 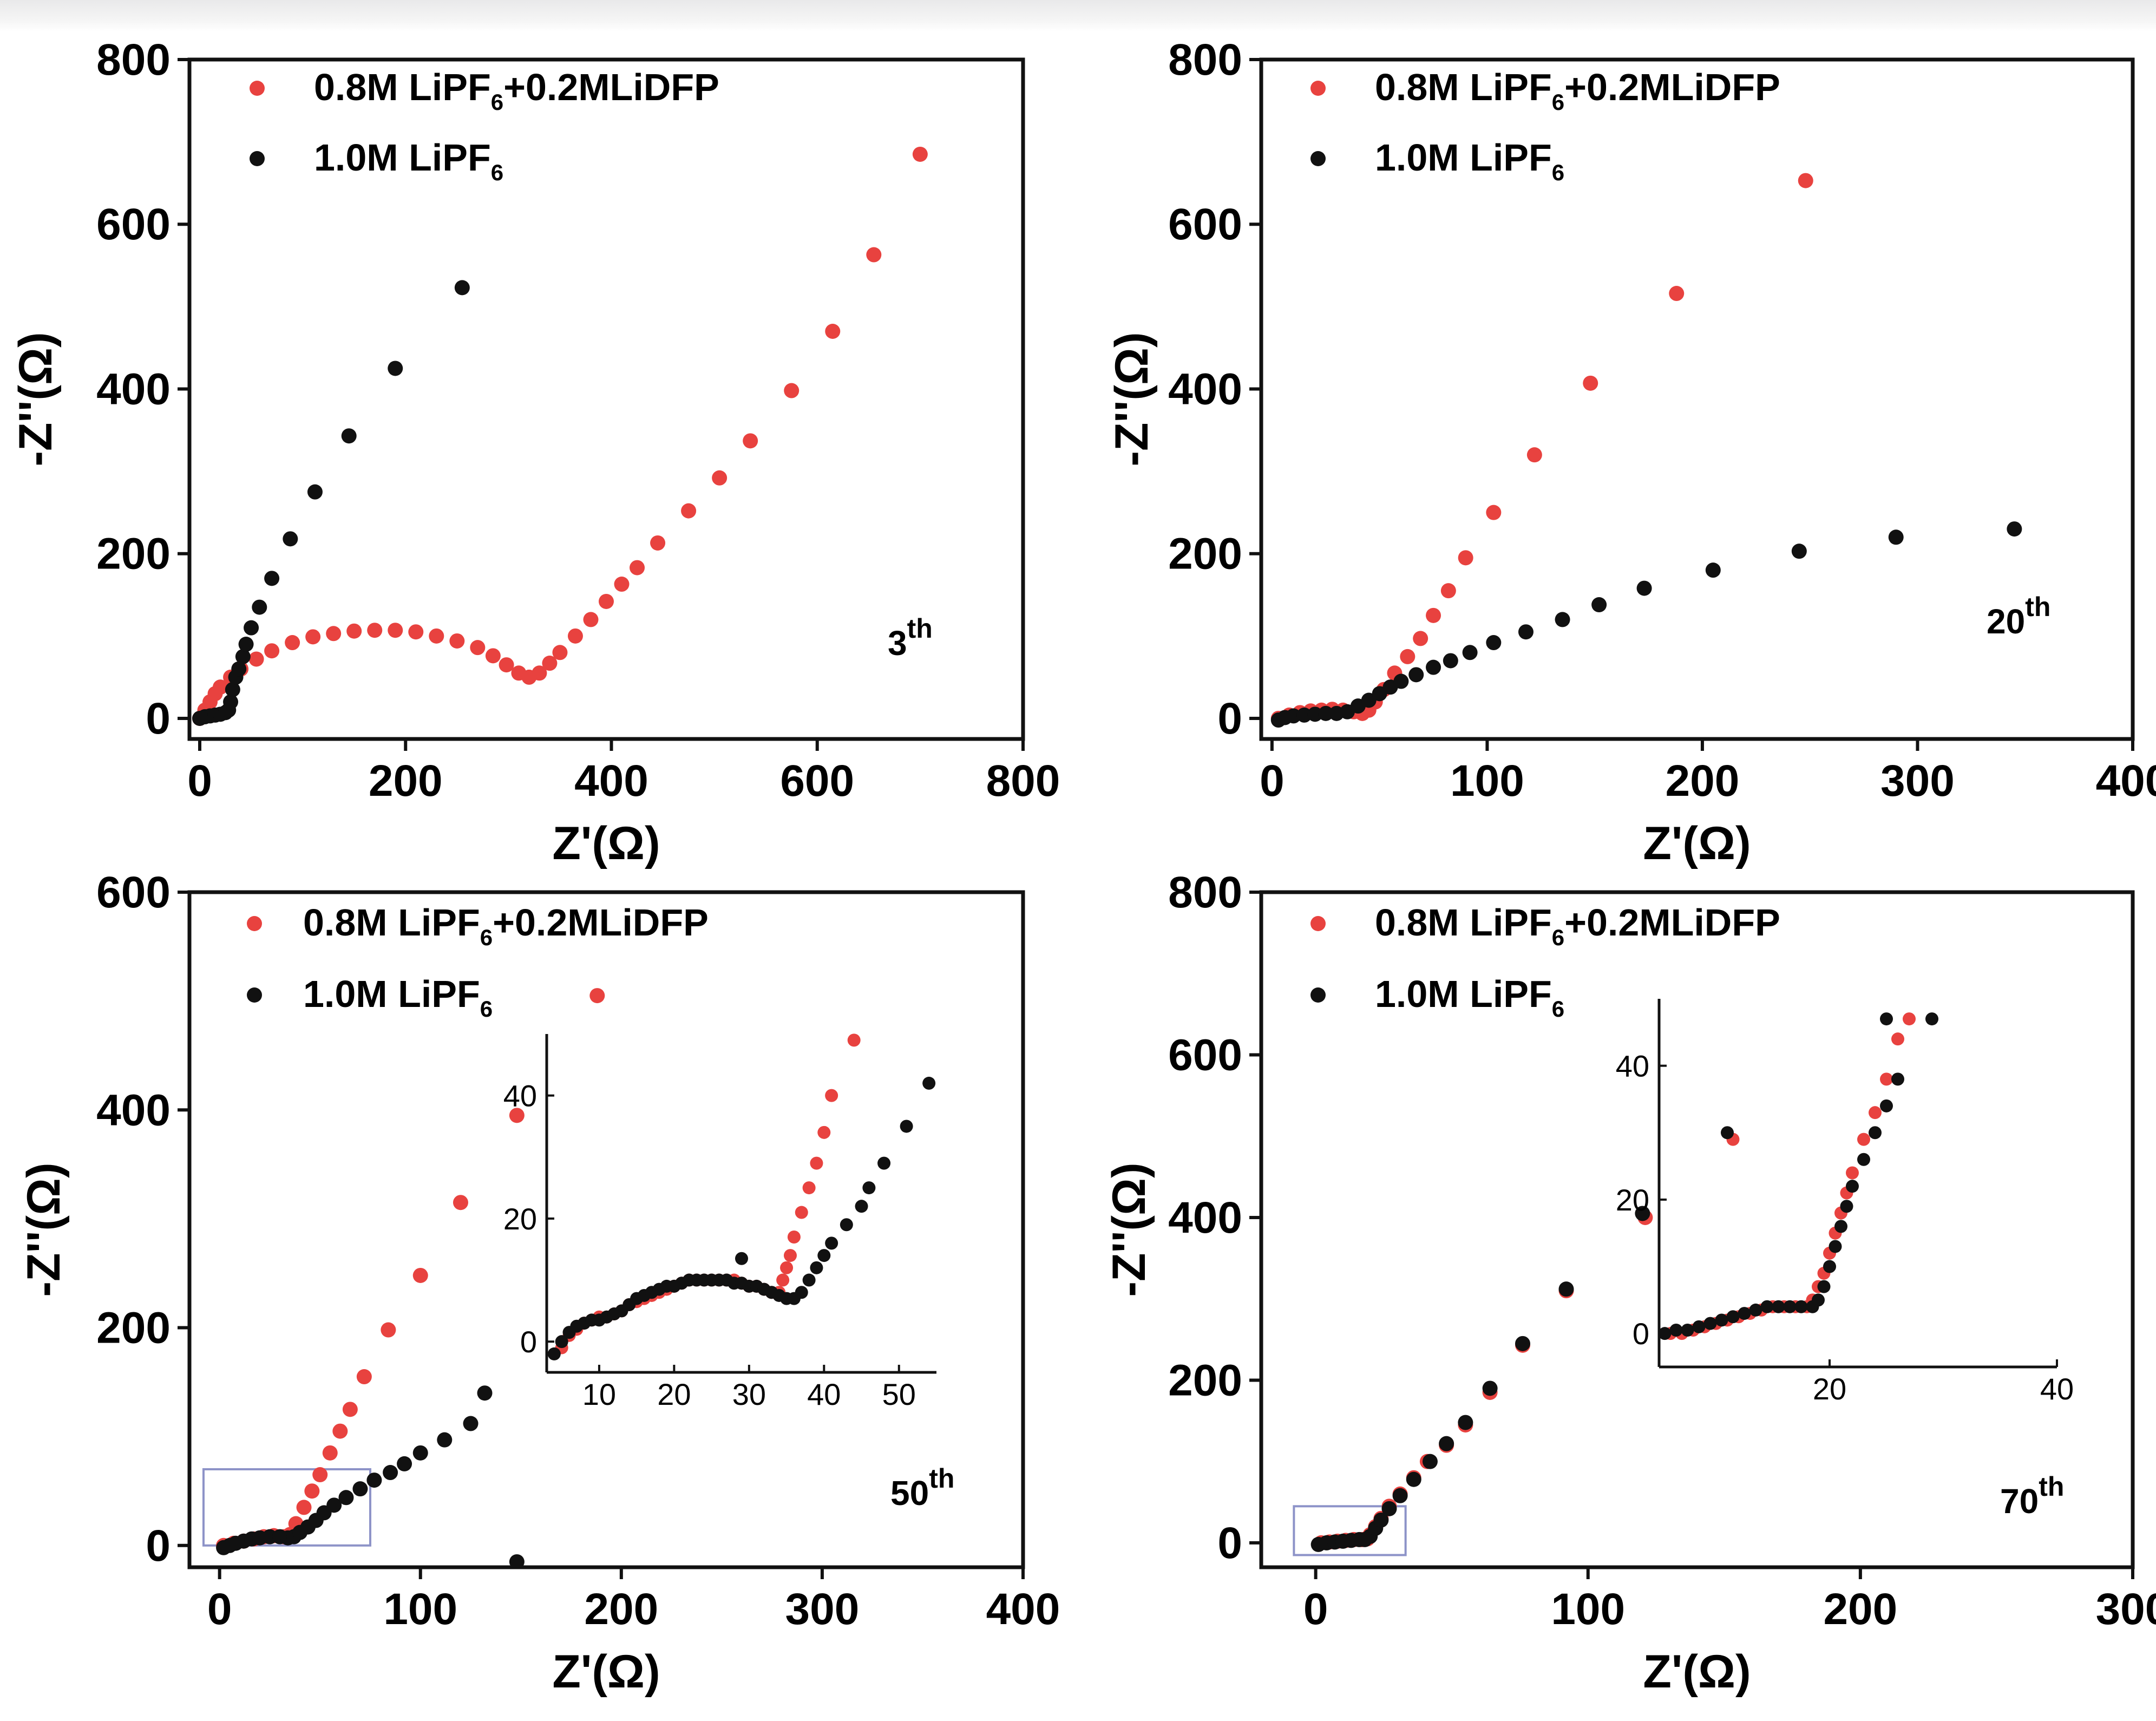 I want to click on inset-chart: 20 40 0 20 40, so click(x=1845, y=1202).